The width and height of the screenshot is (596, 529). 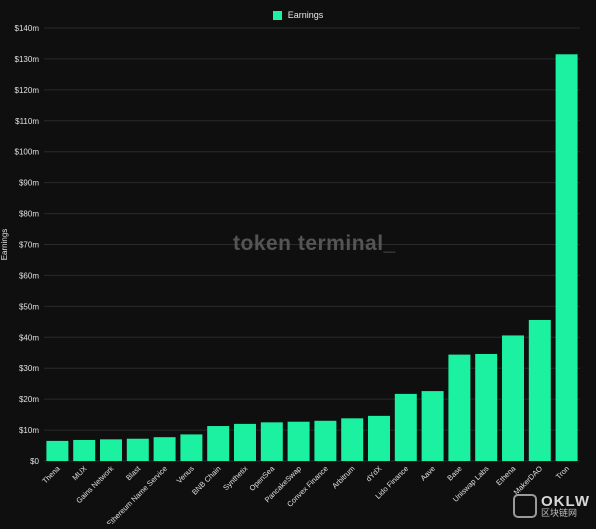 I want to click on legend-label-earnings: Earnings, so click(x=305, y=15).